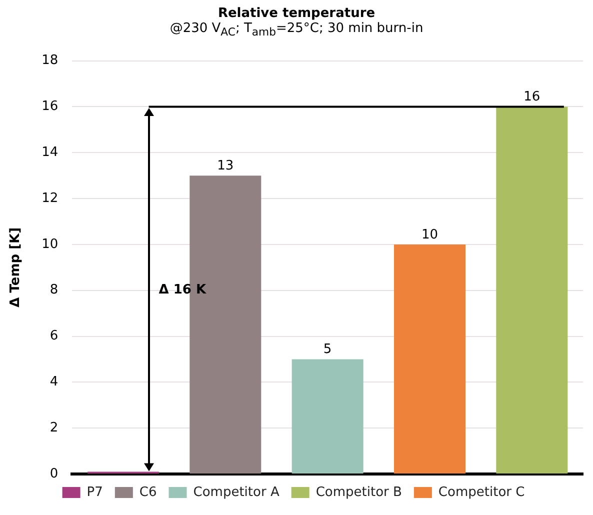 The image size is (593, 515). I want to click on y-tick-label: 2, so click(54, 428).